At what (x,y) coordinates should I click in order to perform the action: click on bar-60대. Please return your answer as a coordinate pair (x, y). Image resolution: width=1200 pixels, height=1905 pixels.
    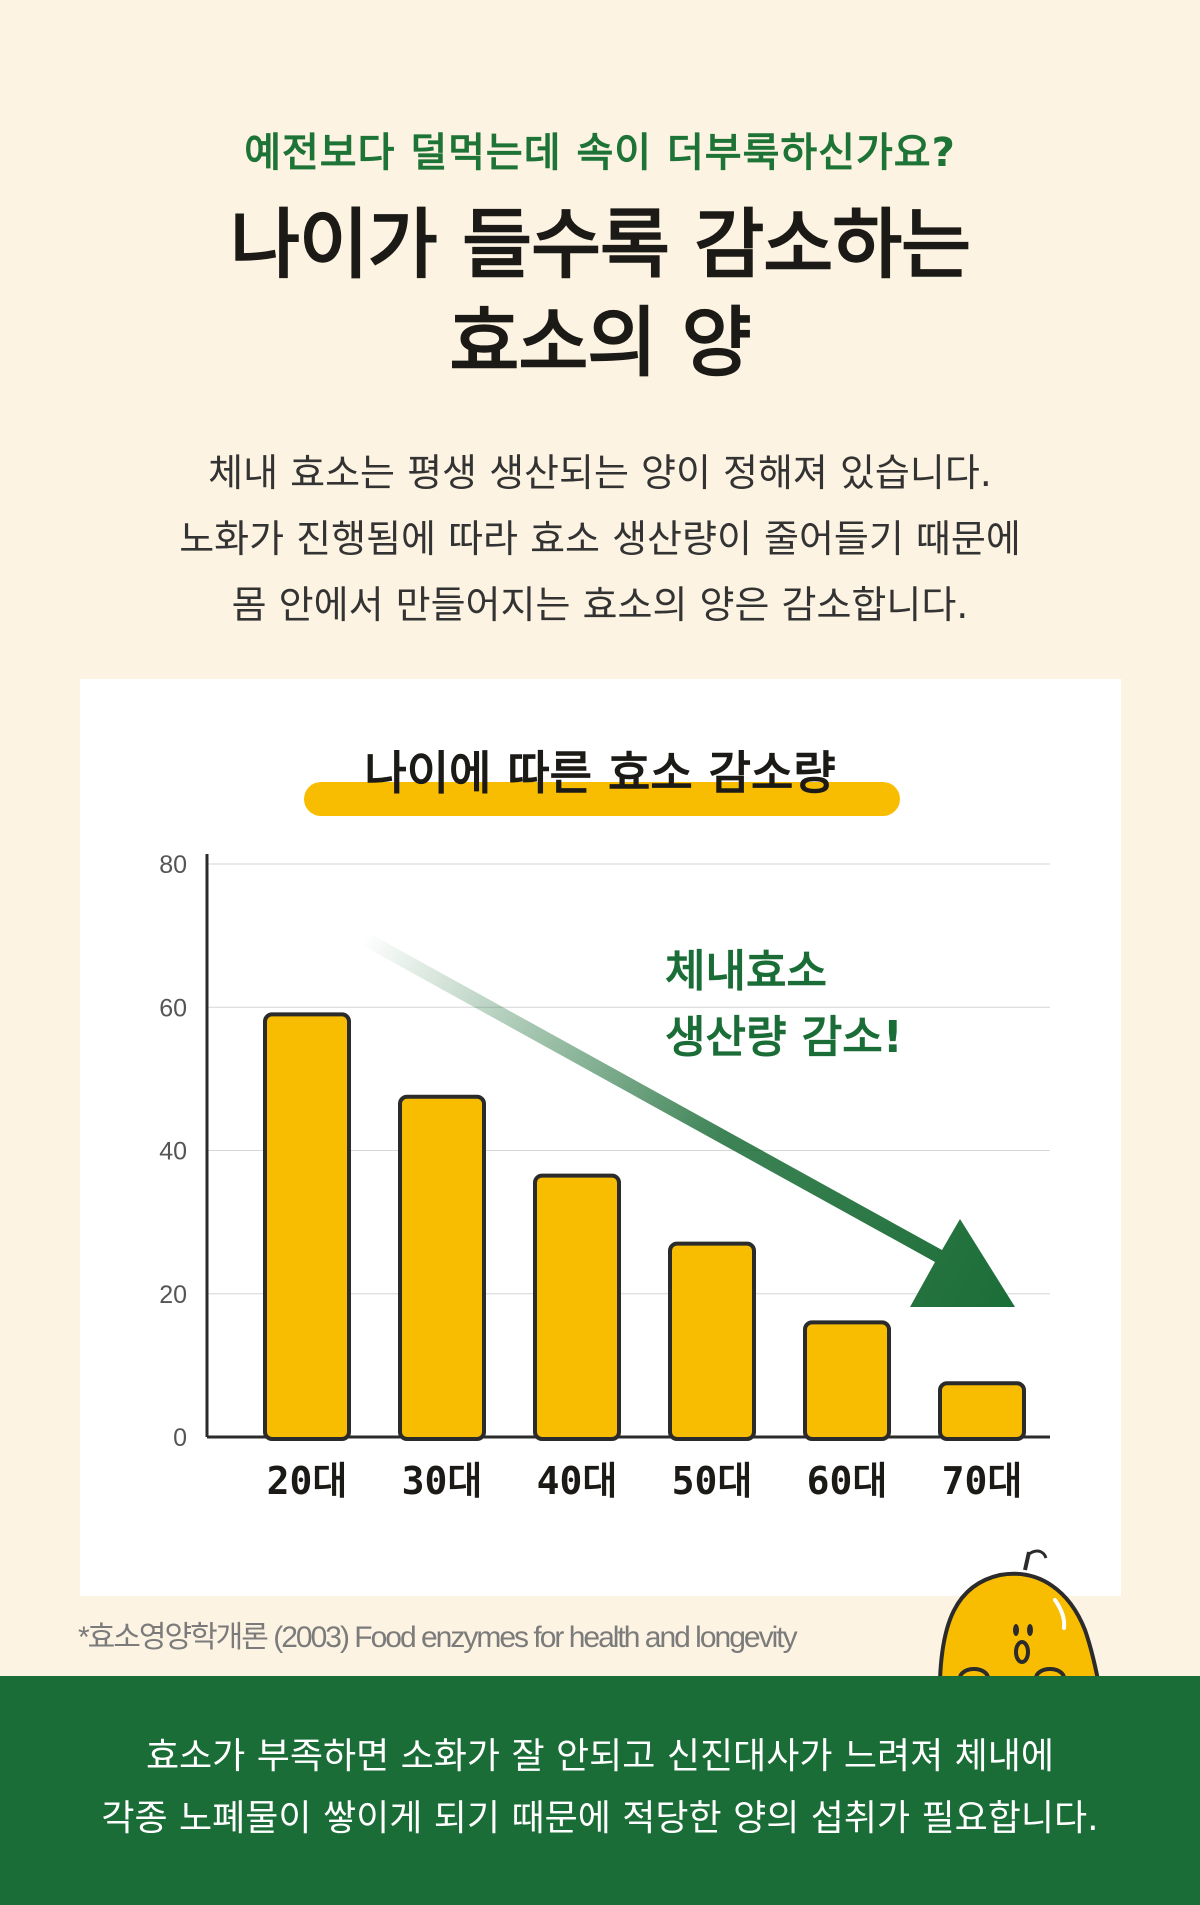
    Looking at the image, I should click on (847, 1381).